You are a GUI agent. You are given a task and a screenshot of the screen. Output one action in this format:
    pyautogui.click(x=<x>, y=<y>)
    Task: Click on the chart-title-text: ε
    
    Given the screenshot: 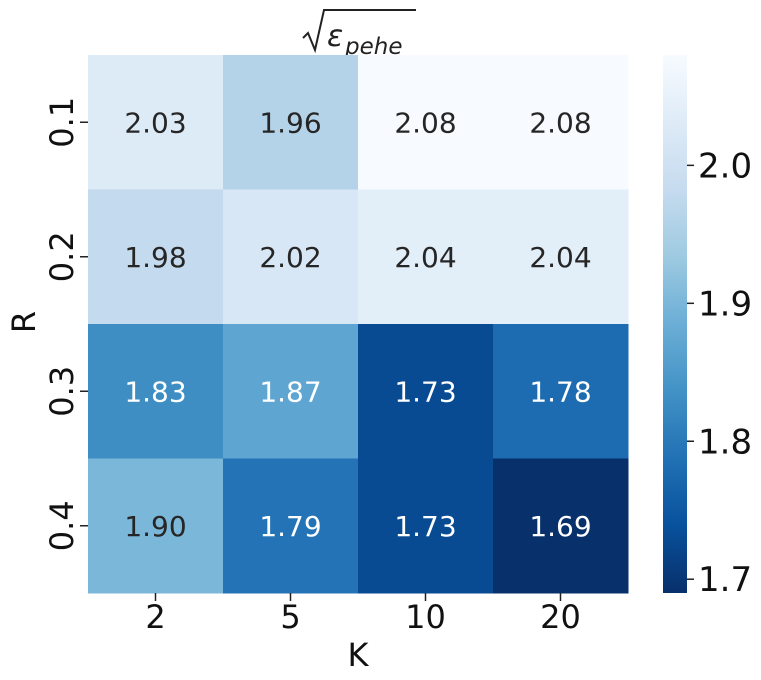 What is the action you would take?
    pyautogui.click(x=335, y=36)
    